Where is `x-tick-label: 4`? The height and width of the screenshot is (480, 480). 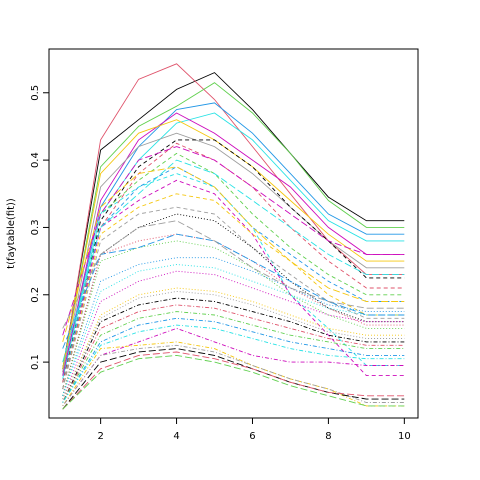 x-tick-label: 4 is located at coordinates (176, 436).